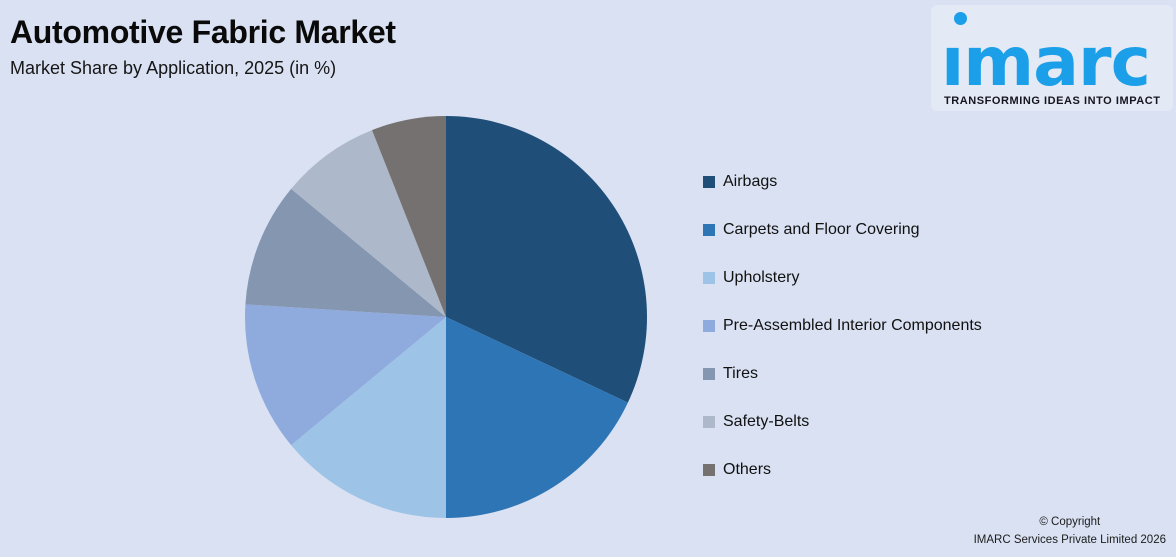 The height and width of the screenshot is (557, 1176). I want to click on legend-label: Carpets and Floor Covering, so click(821, 229).